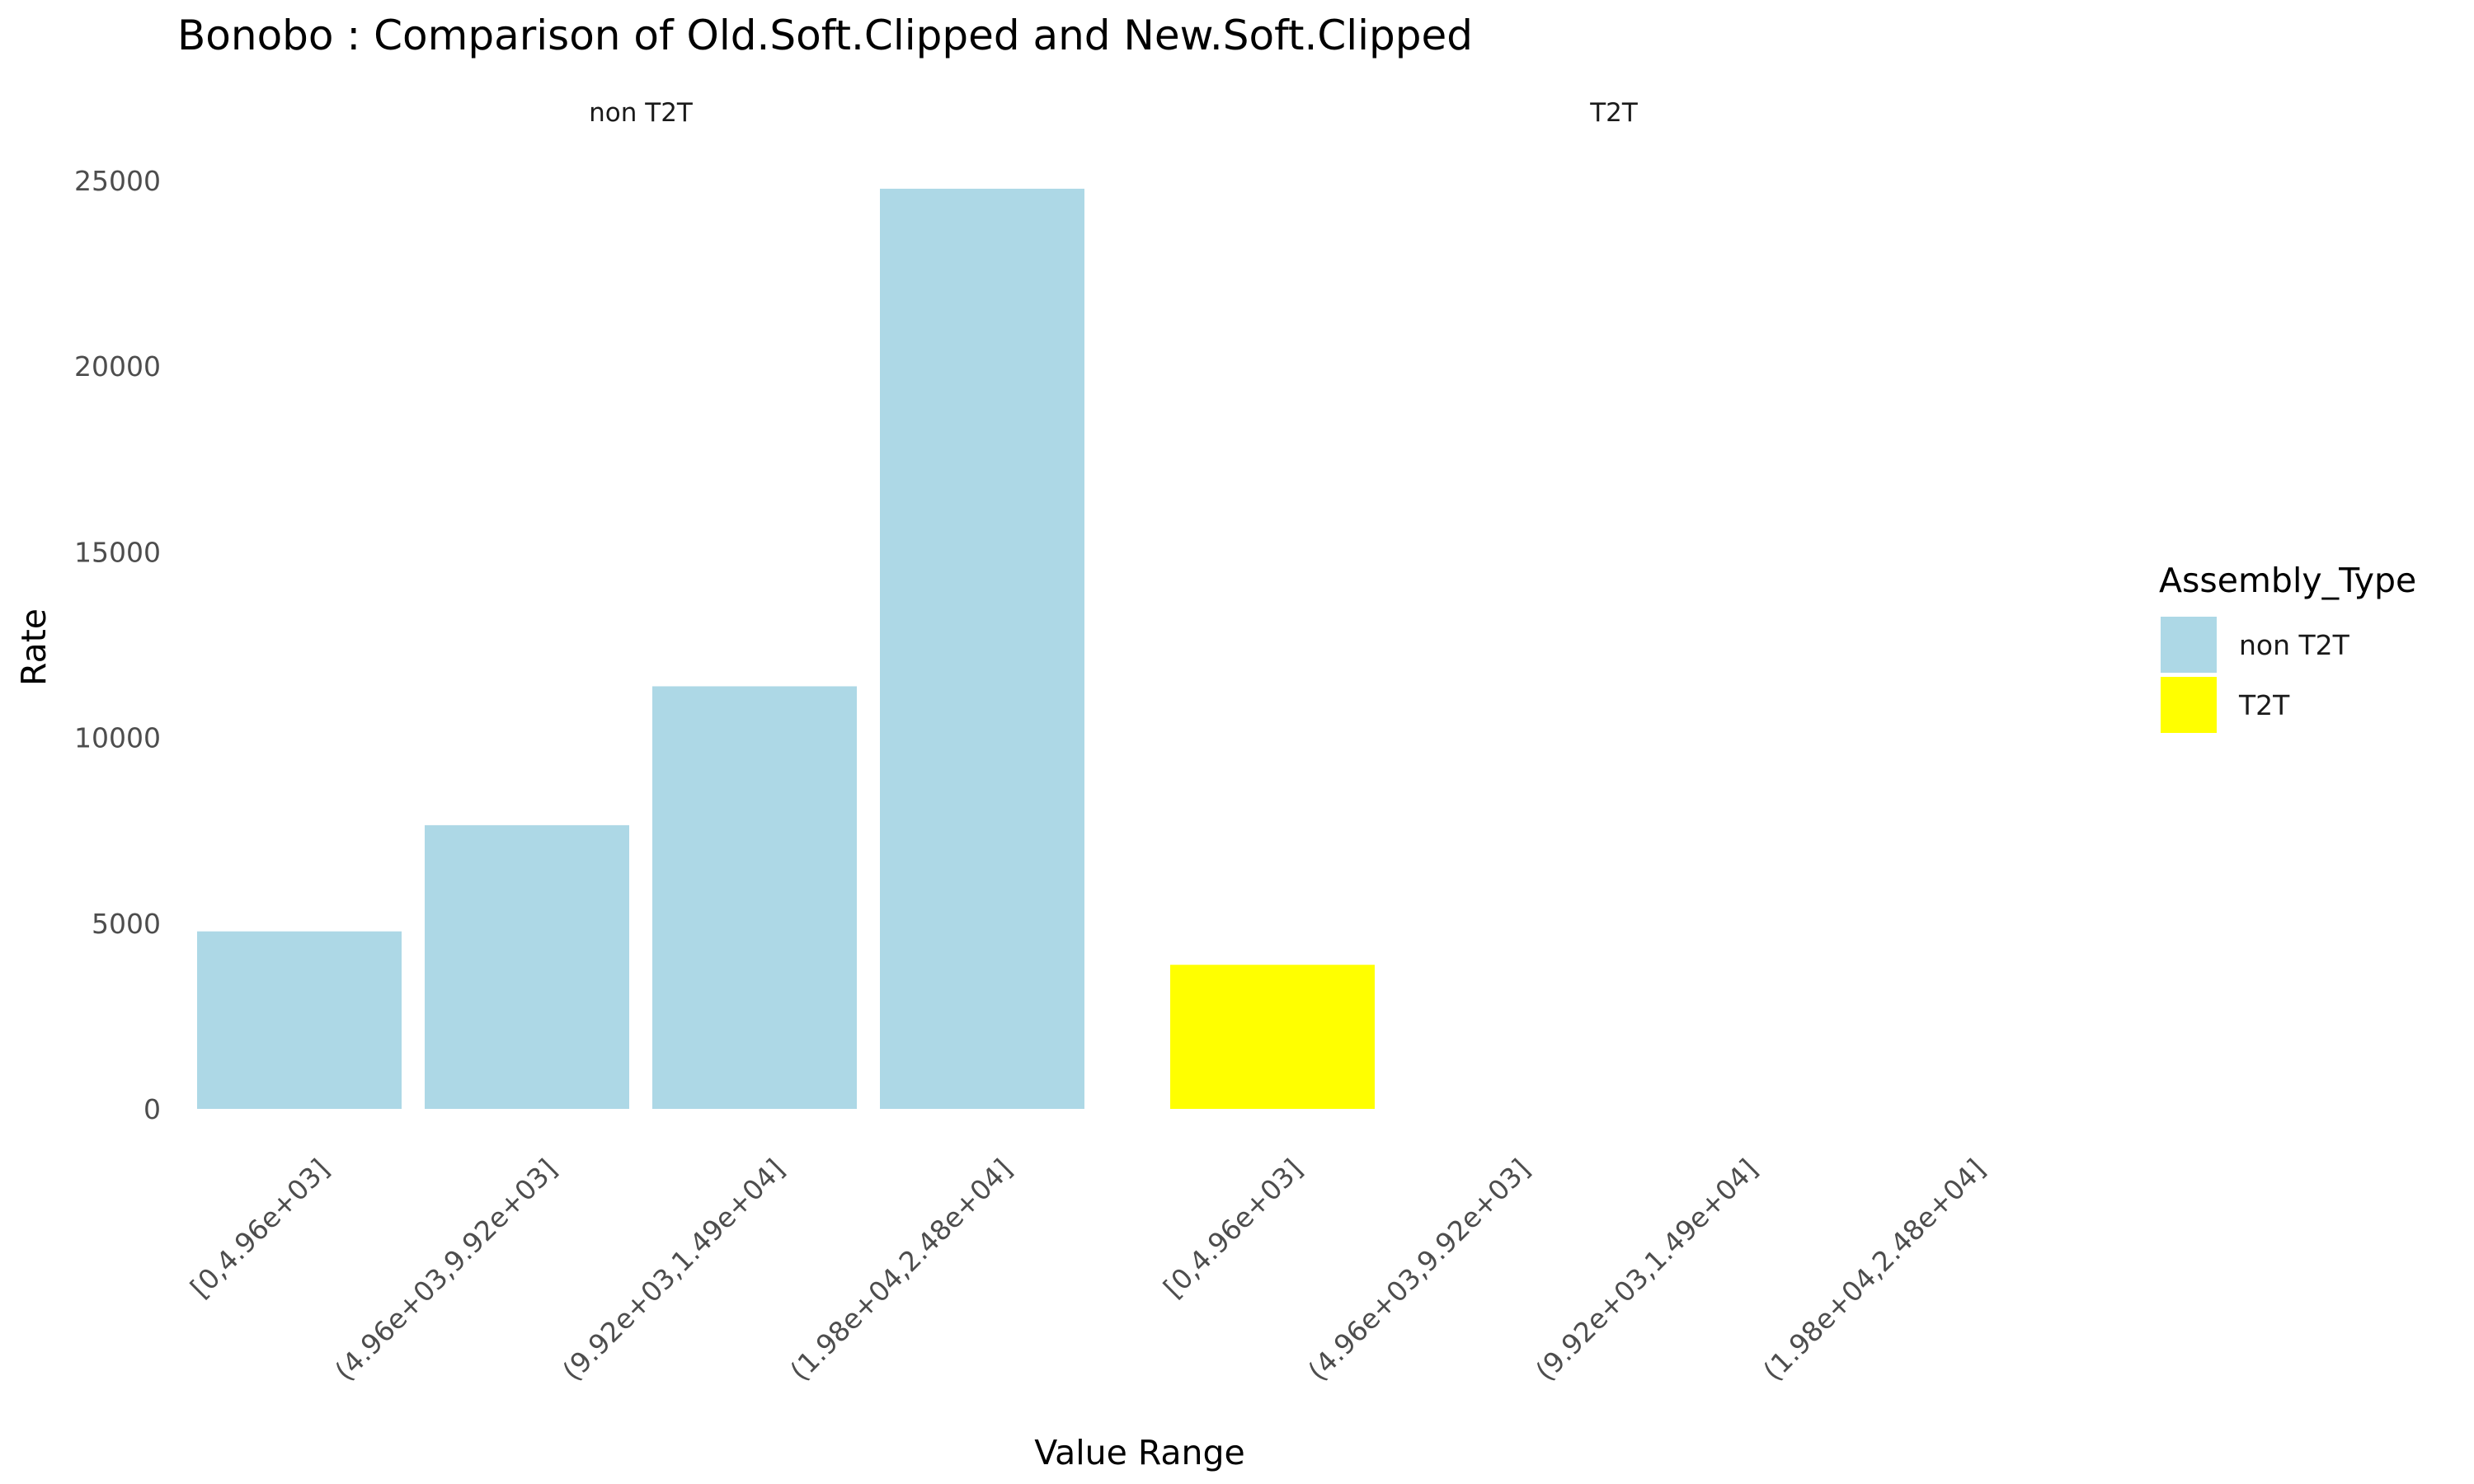 The height and width of the screenshot is (1484, 2474). Describe the element at coordinates (2264, 705) in the screenshot. I see `legend-label: T2T` at that location.